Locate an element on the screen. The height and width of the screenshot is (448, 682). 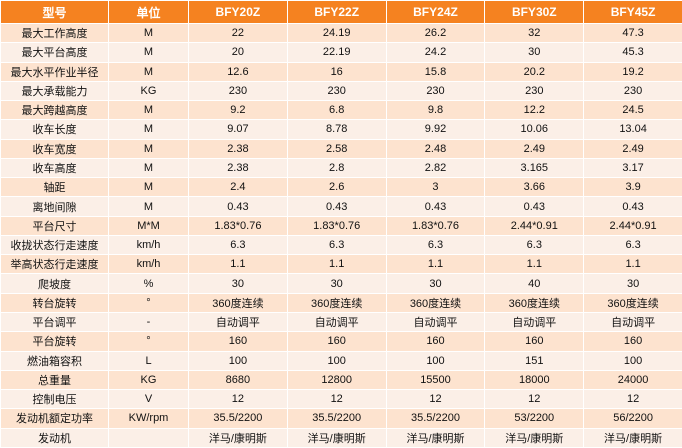
table-cell: 22.19 is located at coordinates (336, 52).